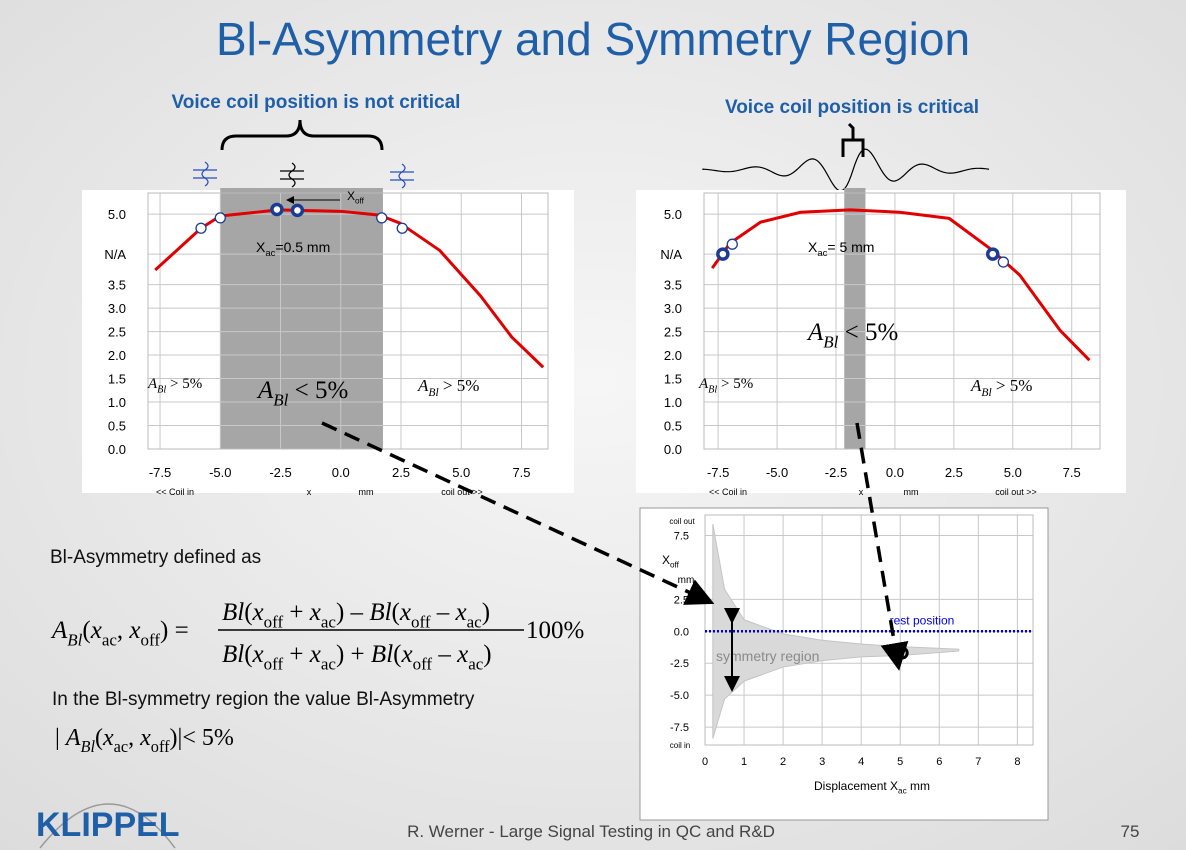 The height and width of the screenshot is (850, 1186). Describe the element at coordinates (115, 254) in the screenshot. I see `y-tick-label: N/A` at that location.